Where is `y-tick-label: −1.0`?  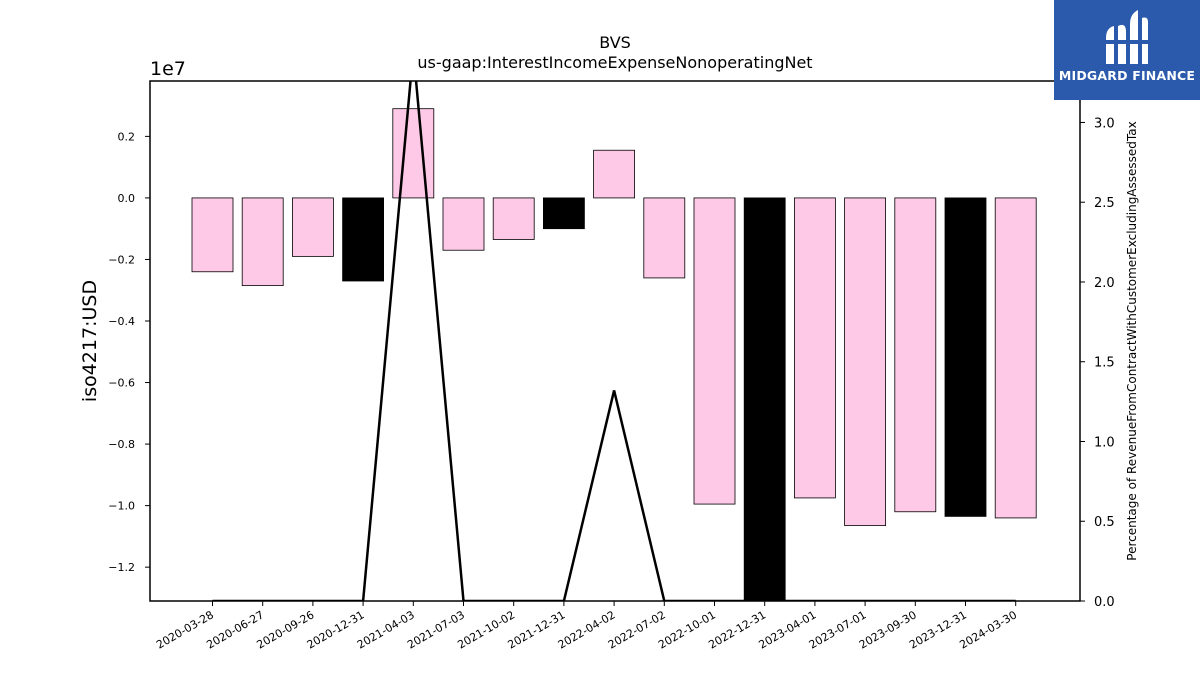
y-tick-label: −1.0 is located at coordinates (121, 506).